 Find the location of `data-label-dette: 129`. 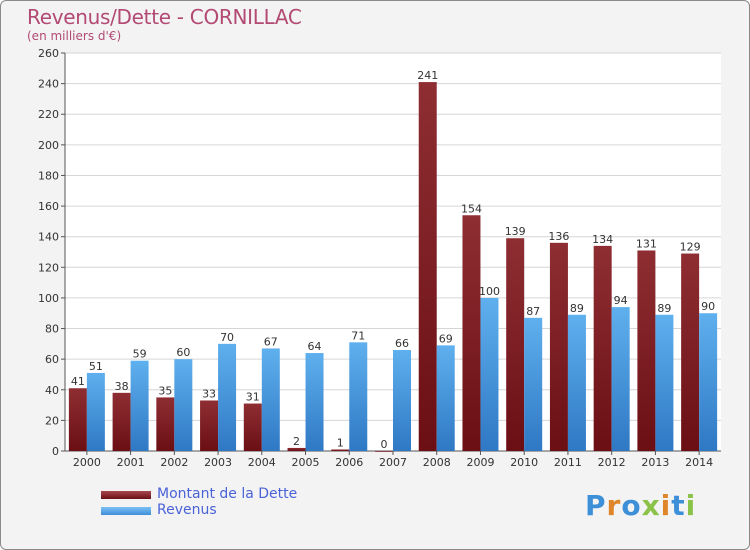

data-label-dette: 129 is located at coordinates (690, 247).